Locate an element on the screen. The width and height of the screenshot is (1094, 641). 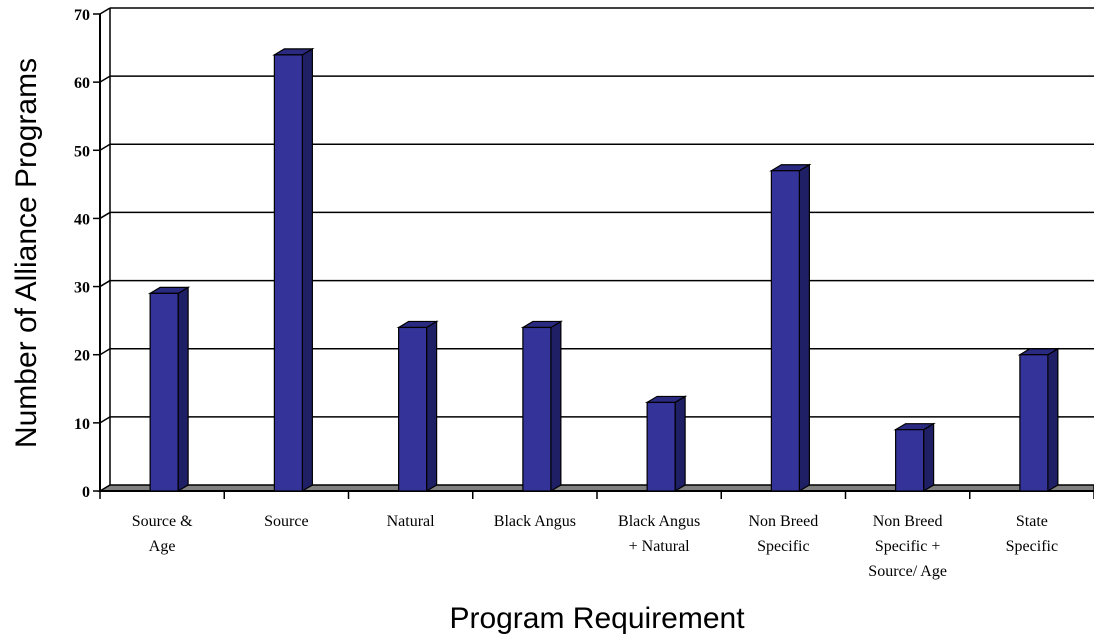
x-axis-title: Program Requirement is located at coordinates (597, 618).